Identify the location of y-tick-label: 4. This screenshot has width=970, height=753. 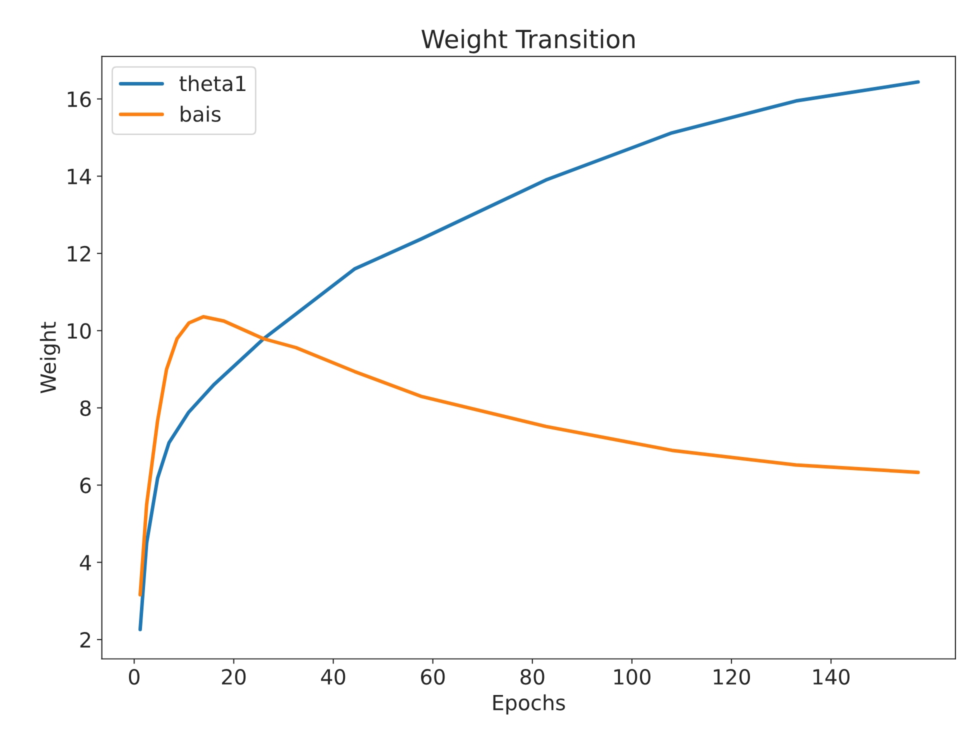
(85, 562).